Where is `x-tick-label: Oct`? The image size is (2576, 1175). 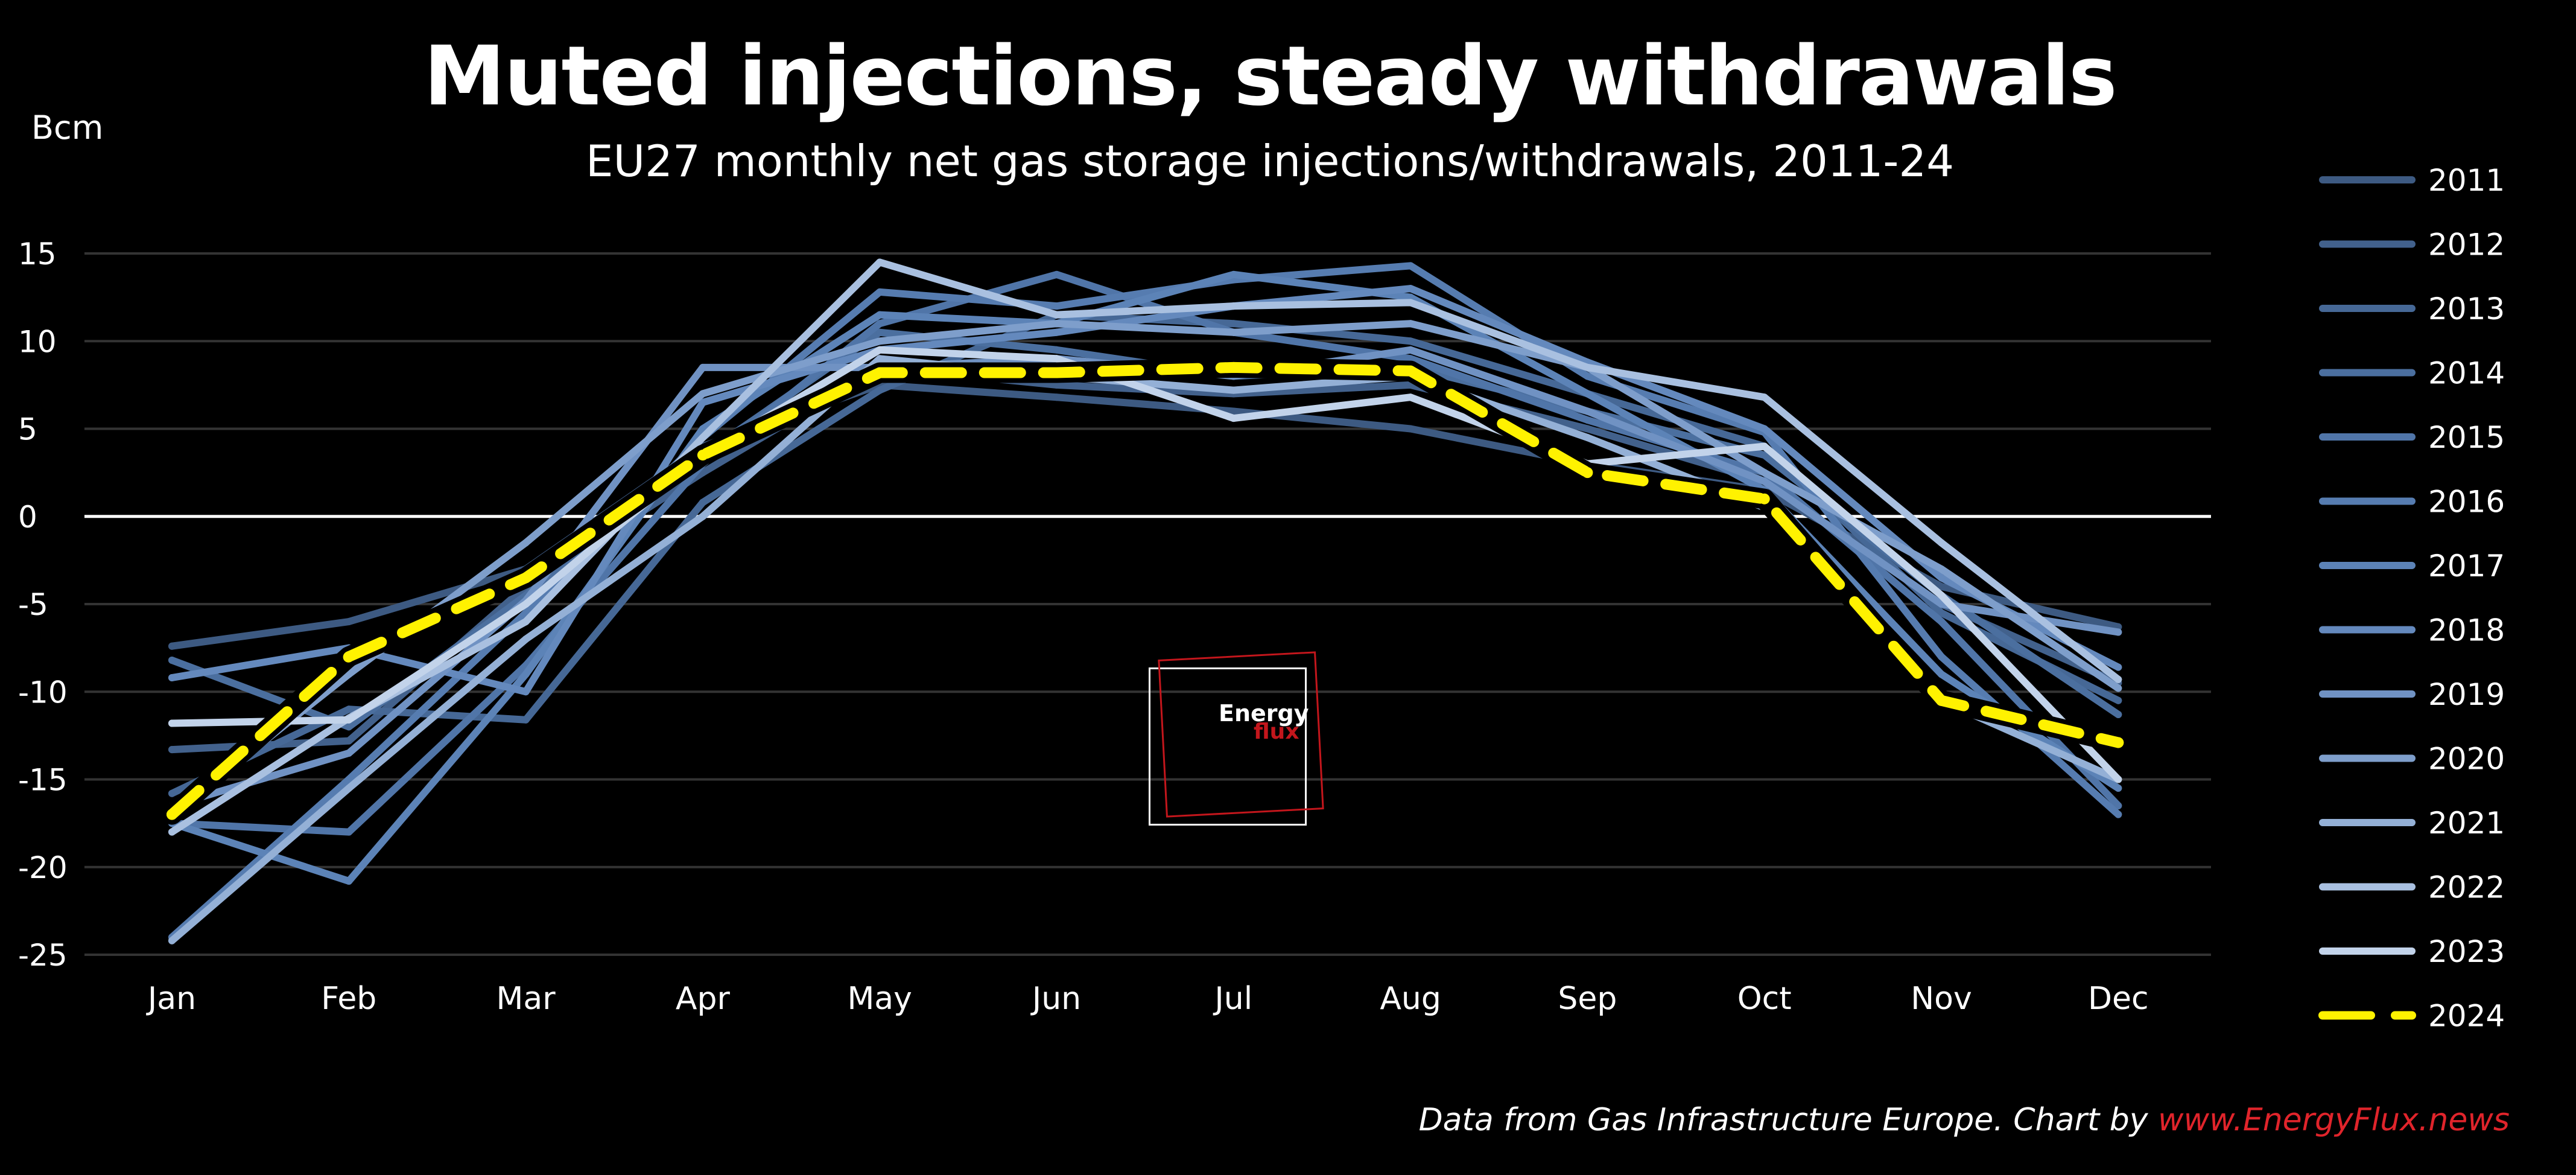 x-tick-label: Oct is located at coordinates (1764, 999).